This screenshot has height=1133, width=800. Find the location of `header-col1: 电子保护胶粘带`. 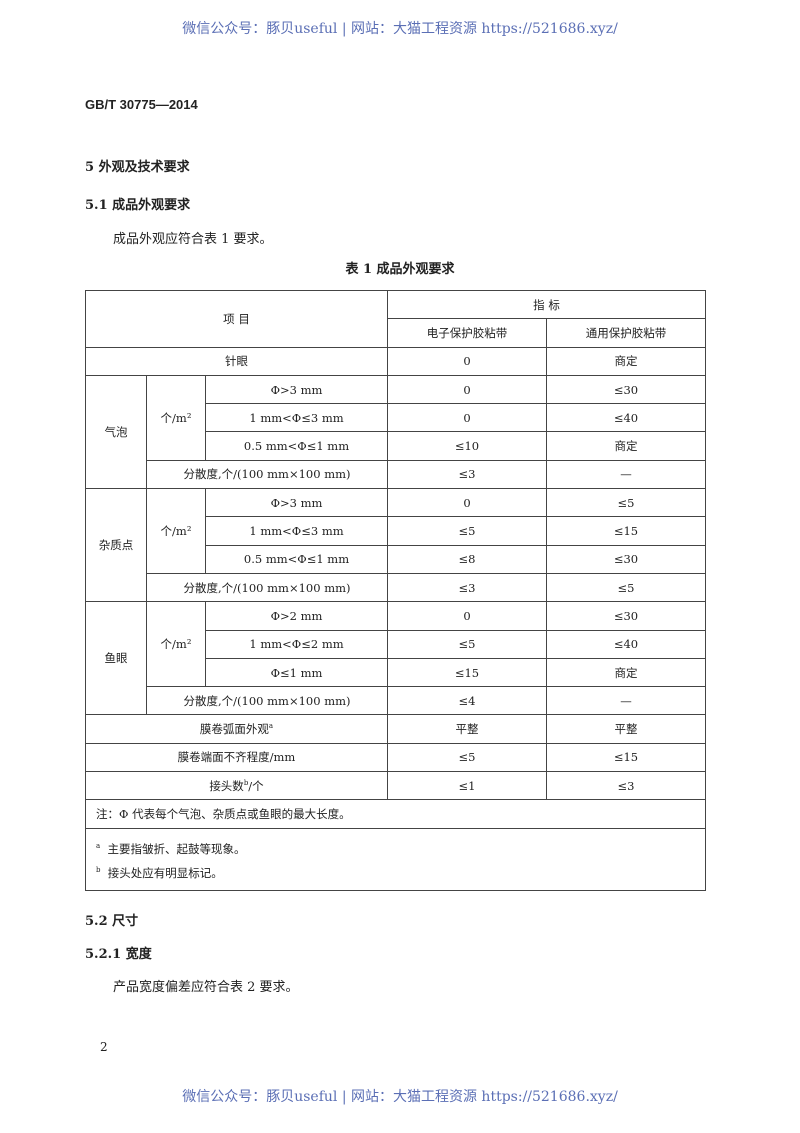

header-col1: 电子保护胶粘带 is located at coordinates (467, 333).